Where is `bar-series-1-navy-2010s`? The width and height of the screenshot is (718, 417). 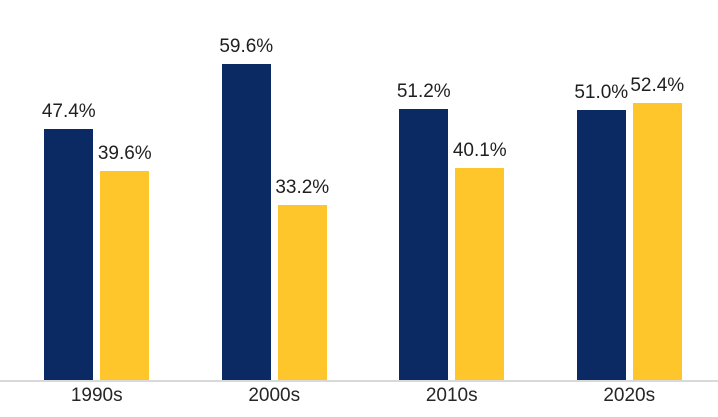 bar-series-1-navy-2010s is located at coordinates (424, 245).